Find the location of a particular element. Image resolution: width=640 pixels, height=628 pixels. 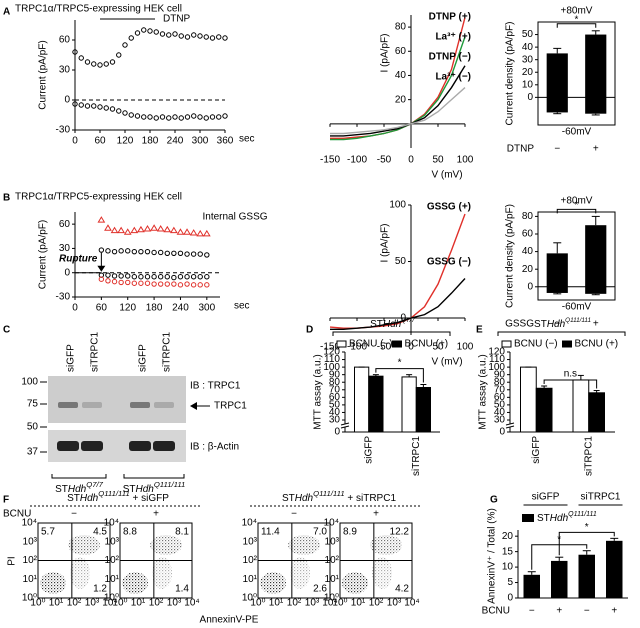

marker-label: 75 is located at coordinates (33, 404).